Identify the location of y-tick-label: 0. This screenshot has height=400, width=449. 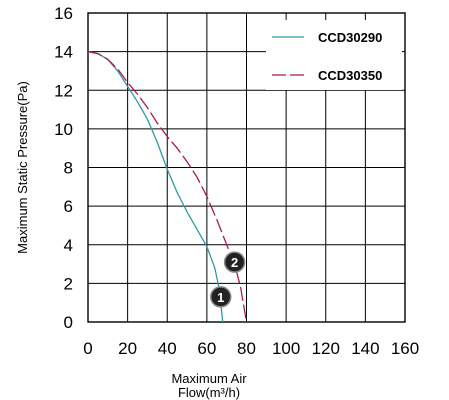
(68, 322).